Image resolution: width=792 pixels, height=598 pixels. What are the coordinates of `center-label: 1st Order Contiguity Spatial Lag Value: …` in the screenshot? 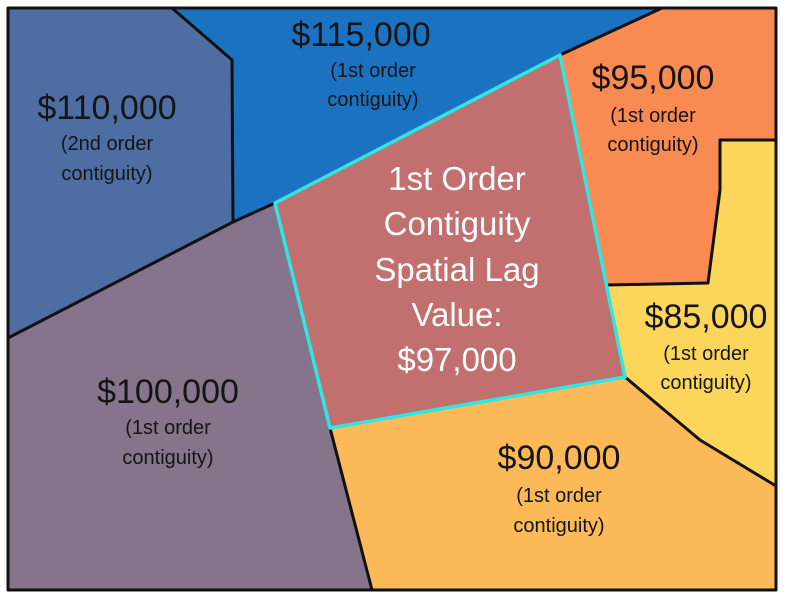 It's located at (456, 269).